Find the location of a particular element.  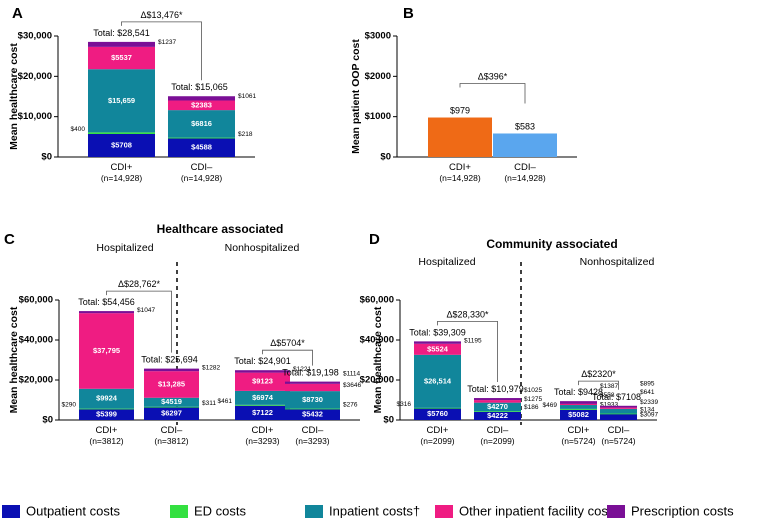

group-name: Nonhospitalized is located at coordinates (262, 248).